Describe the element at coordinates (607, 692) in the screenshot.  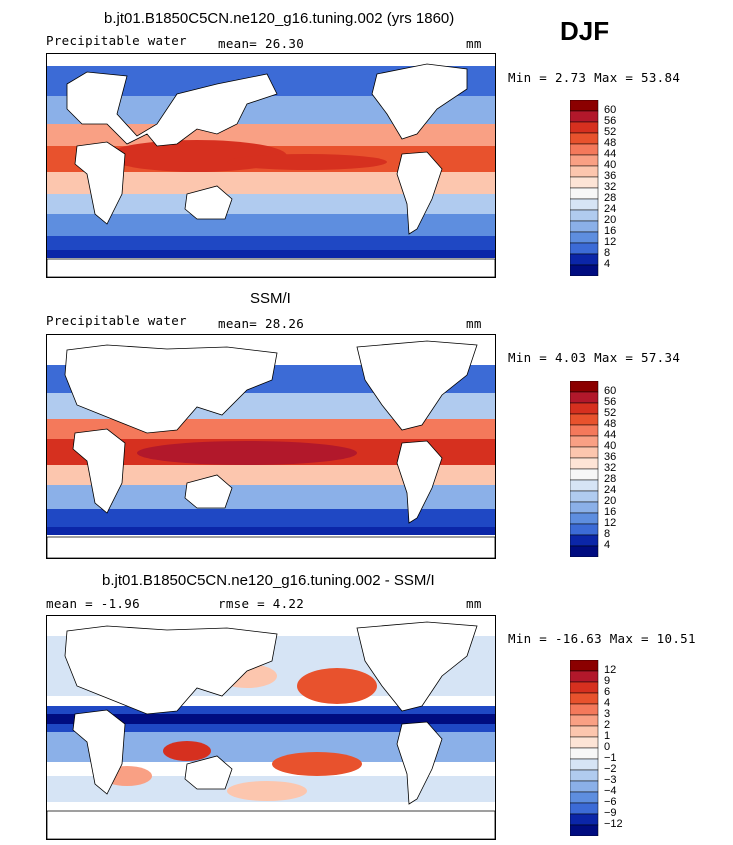
I see `panel3-tick: 6` at that location.